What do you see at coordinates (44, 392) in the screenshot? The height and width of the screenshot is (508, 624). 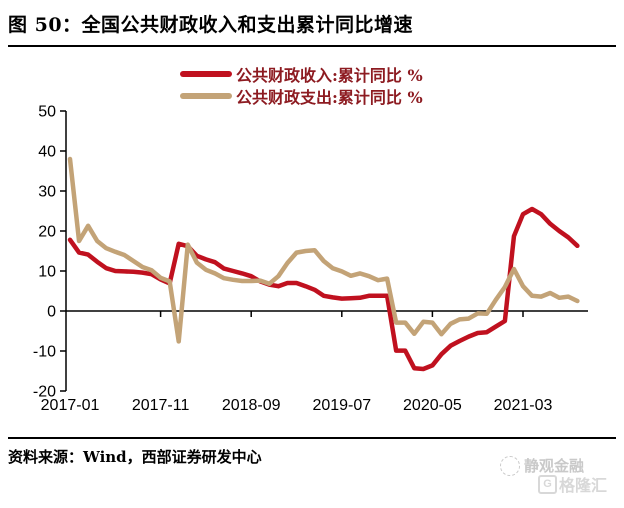 I see `y-axis-tick-label: -20` at bounding box center [44, 392].